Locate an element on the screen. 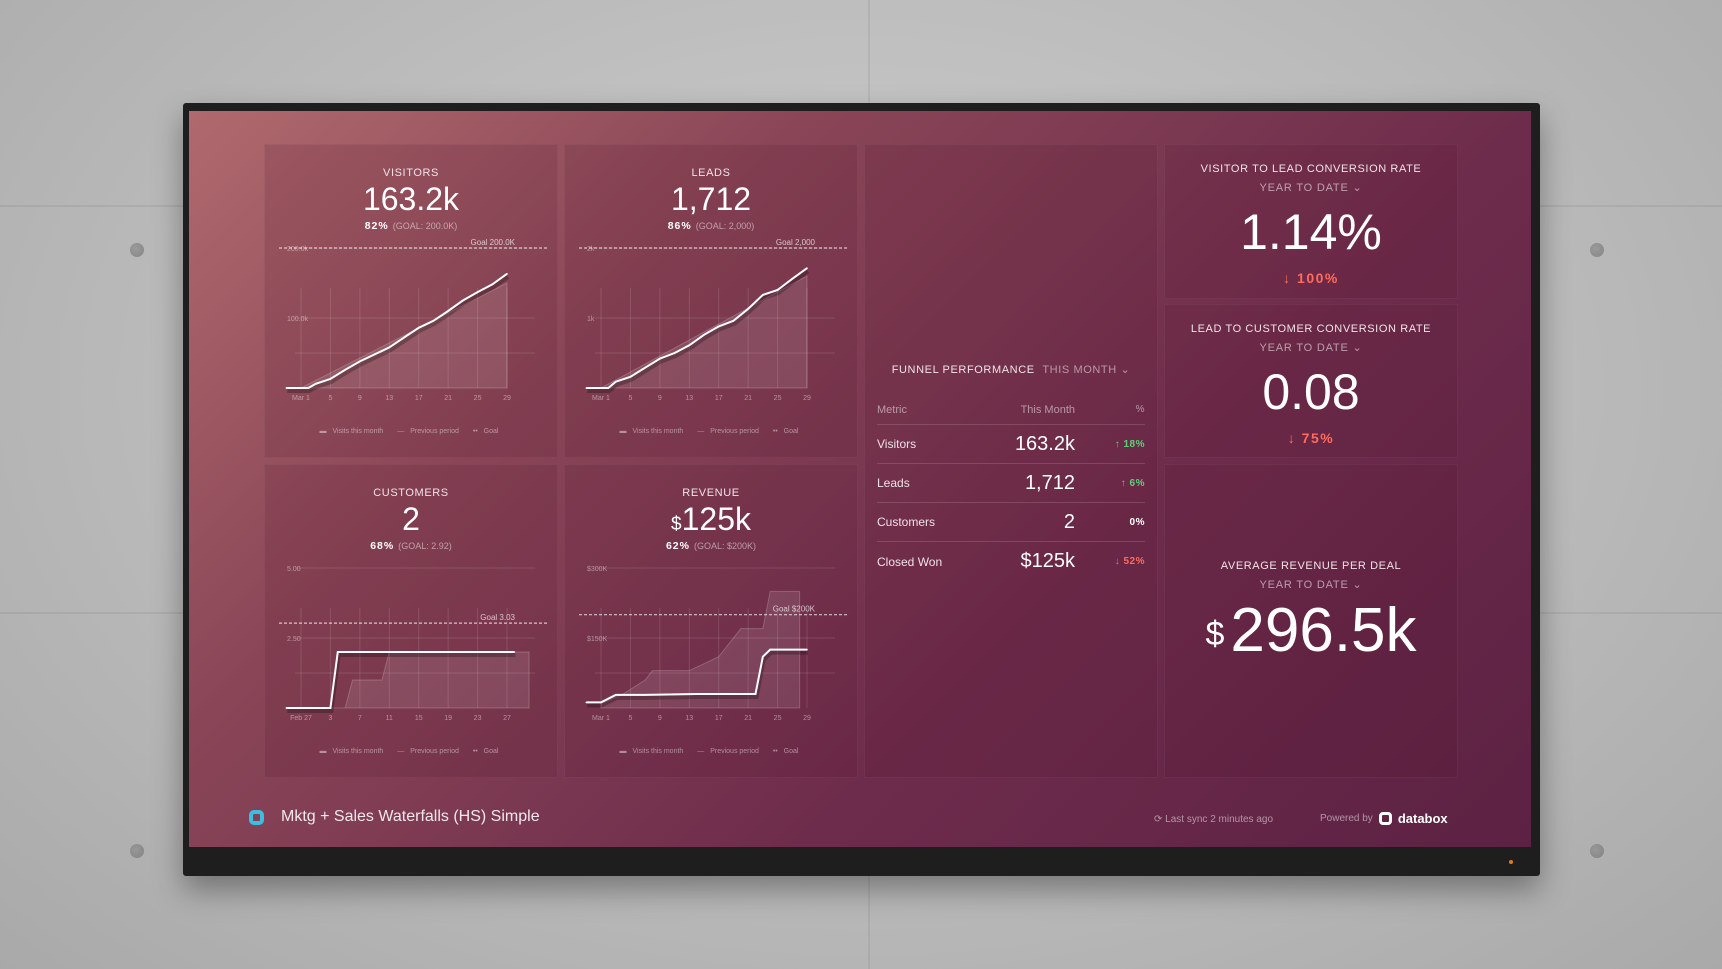 This screenshot has height=969, width=1722. goal-progress: 68% (GOAL: 2.92) is located at coordinates (411, 546).